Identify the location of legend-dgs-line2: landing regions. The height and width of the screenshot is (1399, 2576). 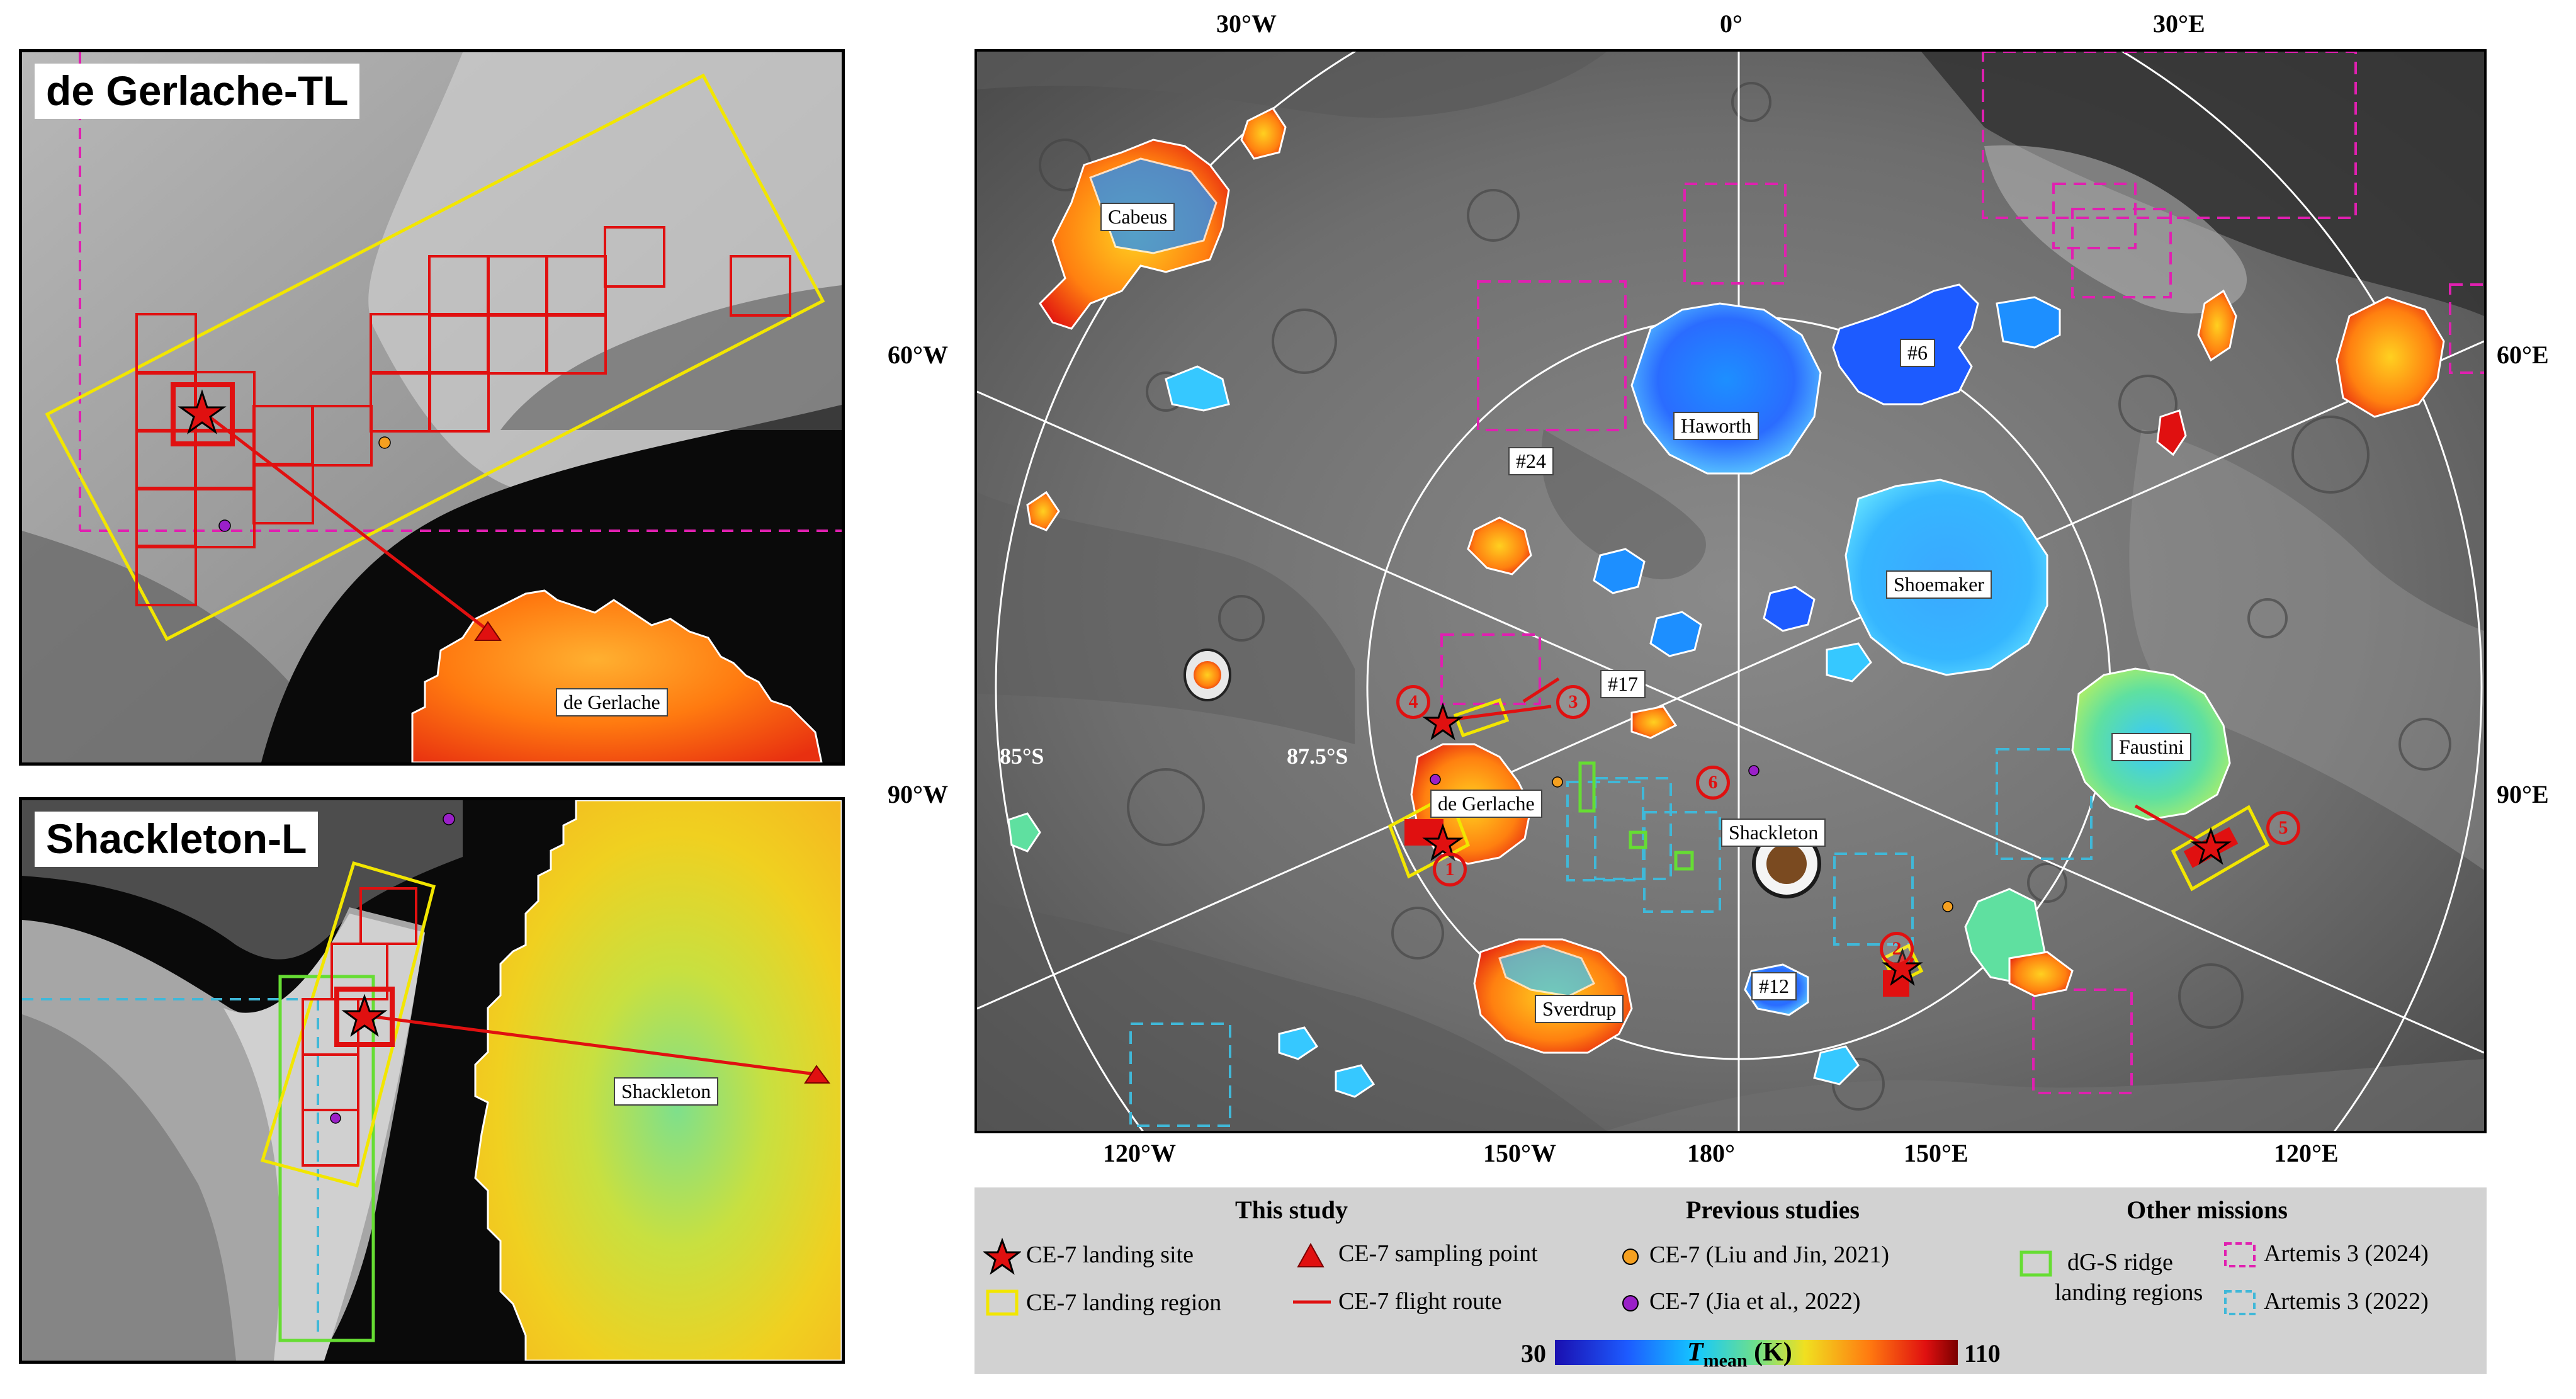
(2129, 1293).